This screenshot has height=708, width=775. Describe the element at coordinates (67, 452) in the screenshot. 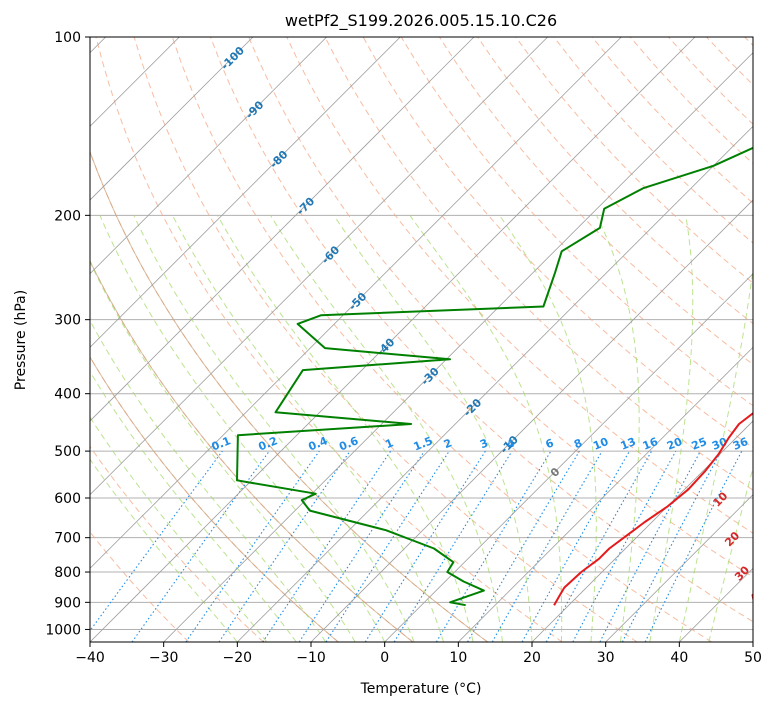

I see `y-tick-label: 500` at that location.